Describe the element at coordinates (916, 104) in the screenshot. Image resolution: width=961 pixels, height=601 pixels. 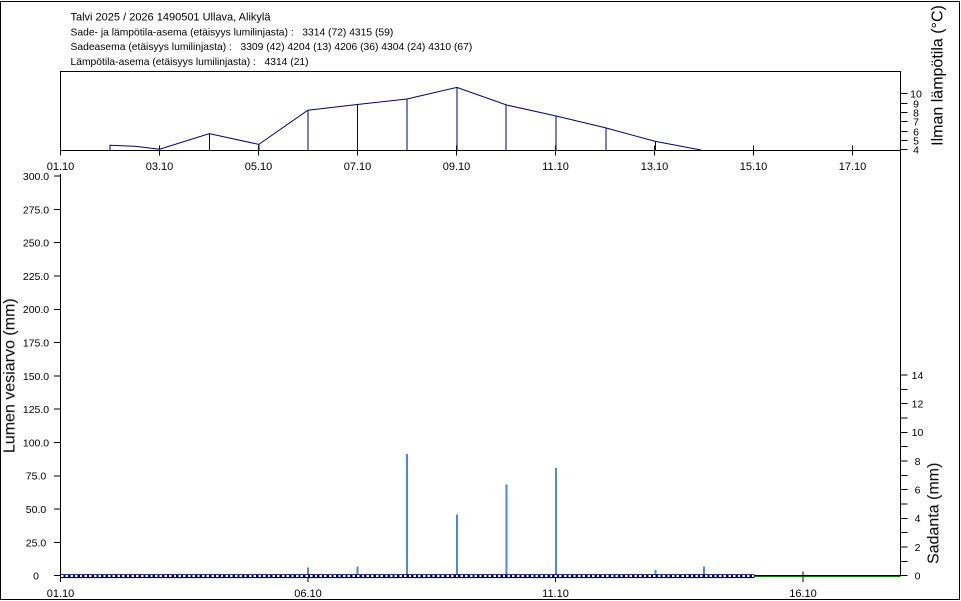
I see `svg-text: 9` at that location.